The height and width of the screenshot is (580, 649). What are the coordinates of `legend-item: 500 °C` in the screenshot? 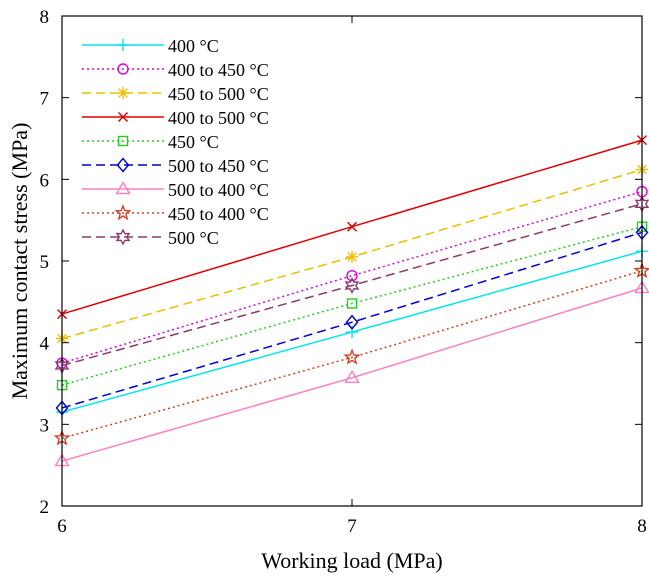 It's located at (150, 238).